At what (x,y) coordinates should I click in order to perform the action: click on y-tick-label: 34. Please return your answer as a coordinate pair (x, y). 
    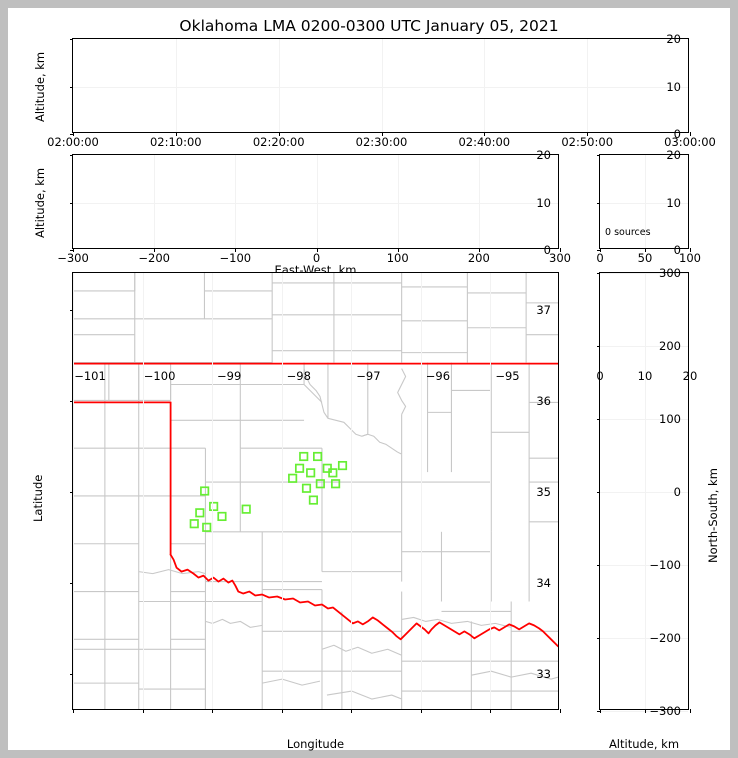
    Looking at the image, I should click on (543, 583).